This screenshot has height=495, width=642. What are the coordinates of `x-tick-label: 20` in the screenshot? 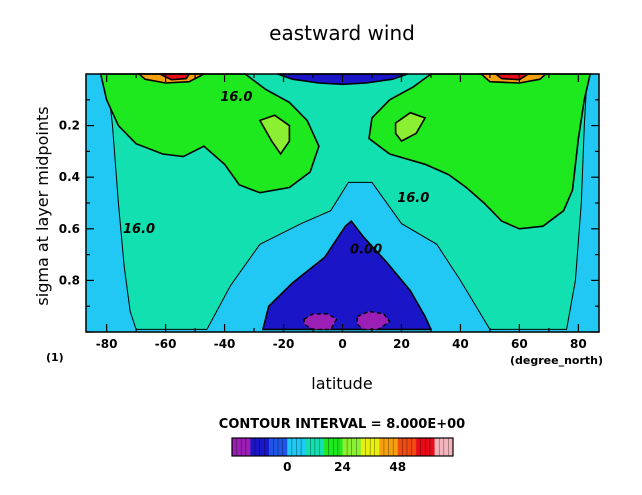 It's located at (401, 344).